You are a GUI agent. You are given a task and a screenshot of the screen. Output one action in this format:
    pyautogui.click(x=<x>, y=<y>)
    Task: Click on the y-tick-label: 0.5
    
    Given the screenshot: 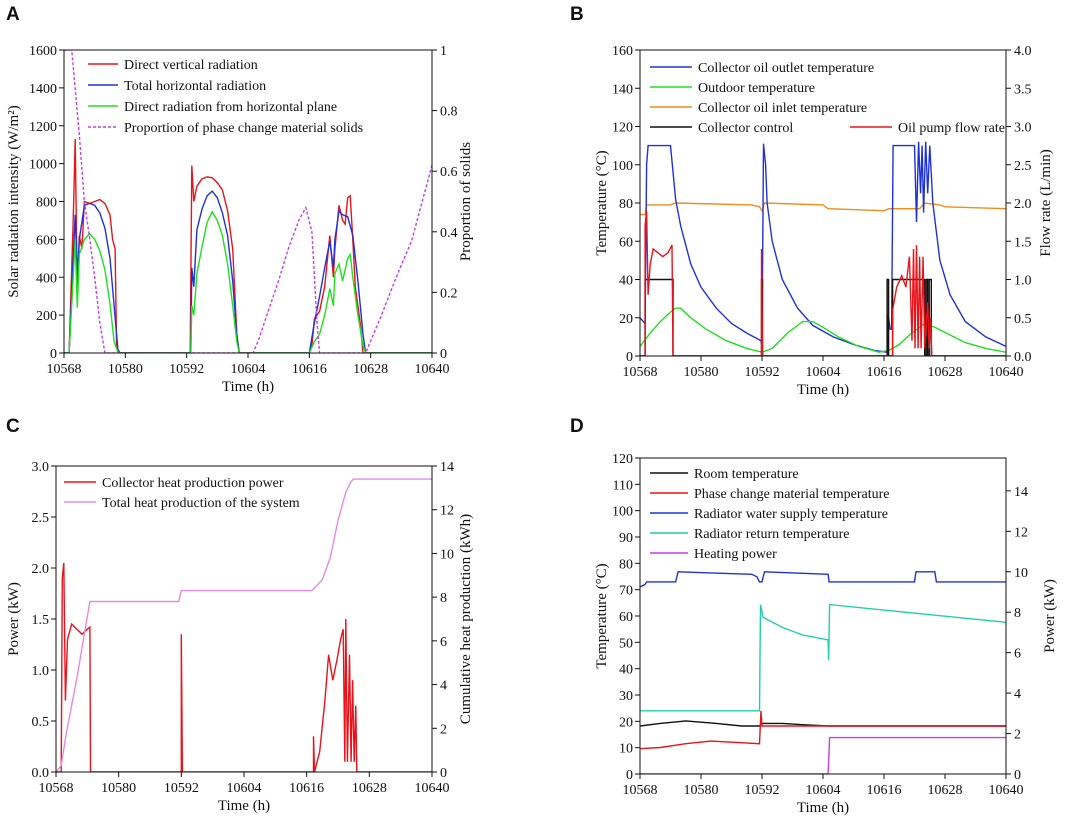 What is the action you would take?
    pyautogui.click(x=41, y=722)
    